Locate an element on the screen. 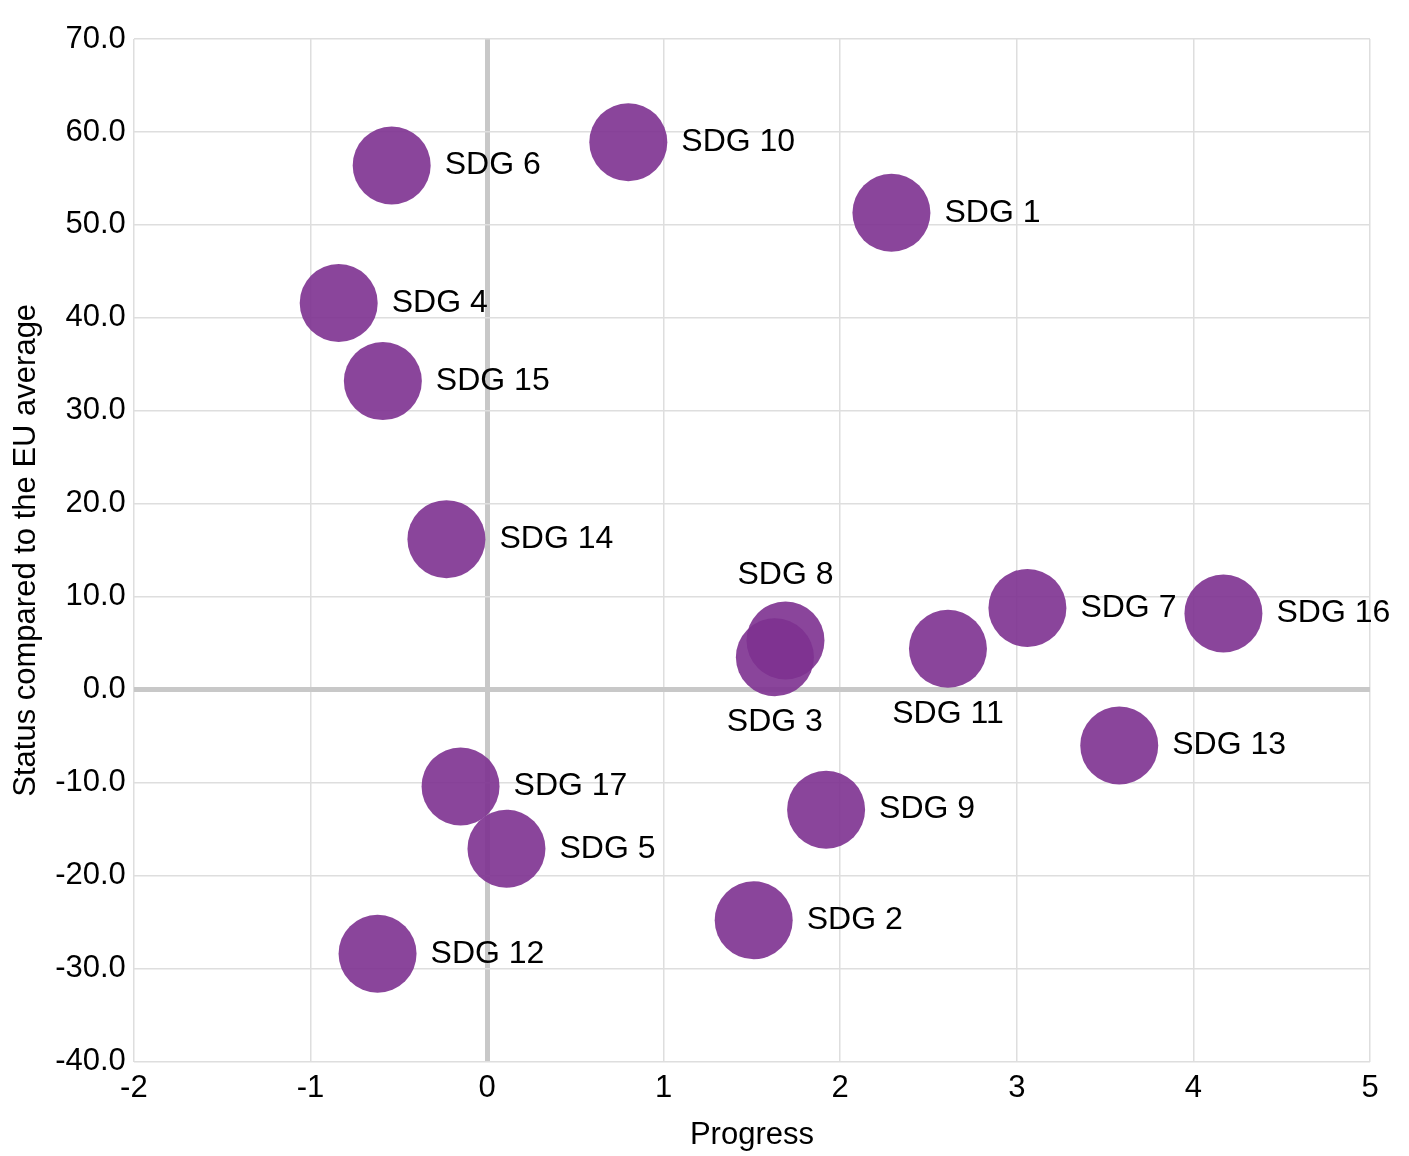 Image resolution: width=1409 pixels, height=1156 pixels. x-tick-label: 0 is located at coordinates (487, 1086).